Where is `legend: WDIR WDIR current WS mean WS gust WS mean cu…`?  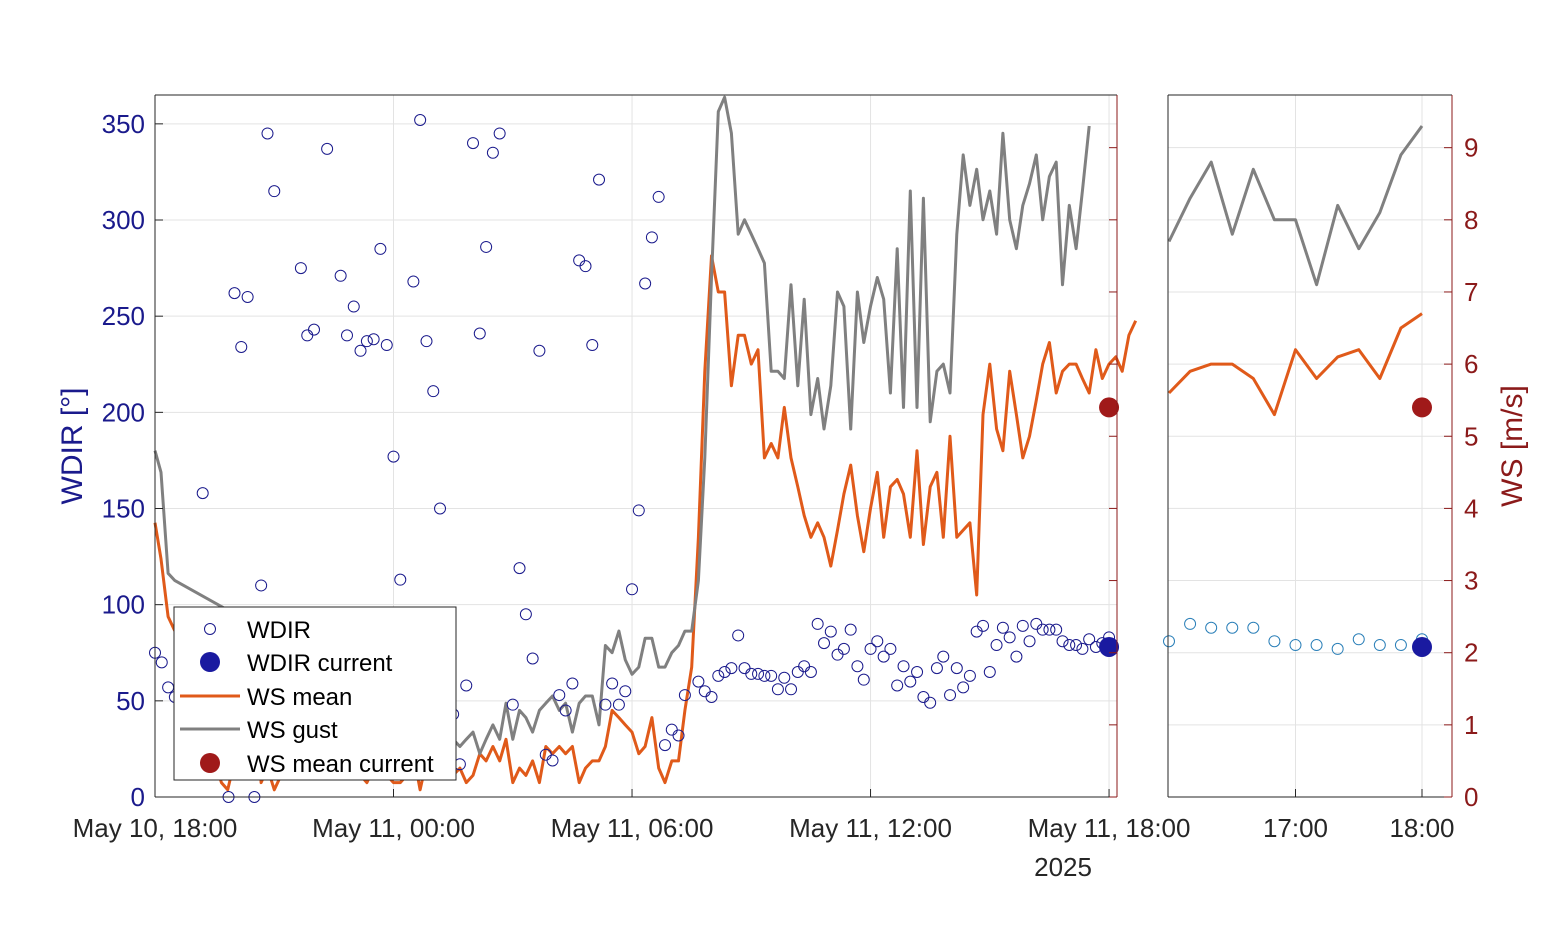 legend: WDIR WDIR current WS mean WS gust WS mean cu… is located at coordinates (315, 693).